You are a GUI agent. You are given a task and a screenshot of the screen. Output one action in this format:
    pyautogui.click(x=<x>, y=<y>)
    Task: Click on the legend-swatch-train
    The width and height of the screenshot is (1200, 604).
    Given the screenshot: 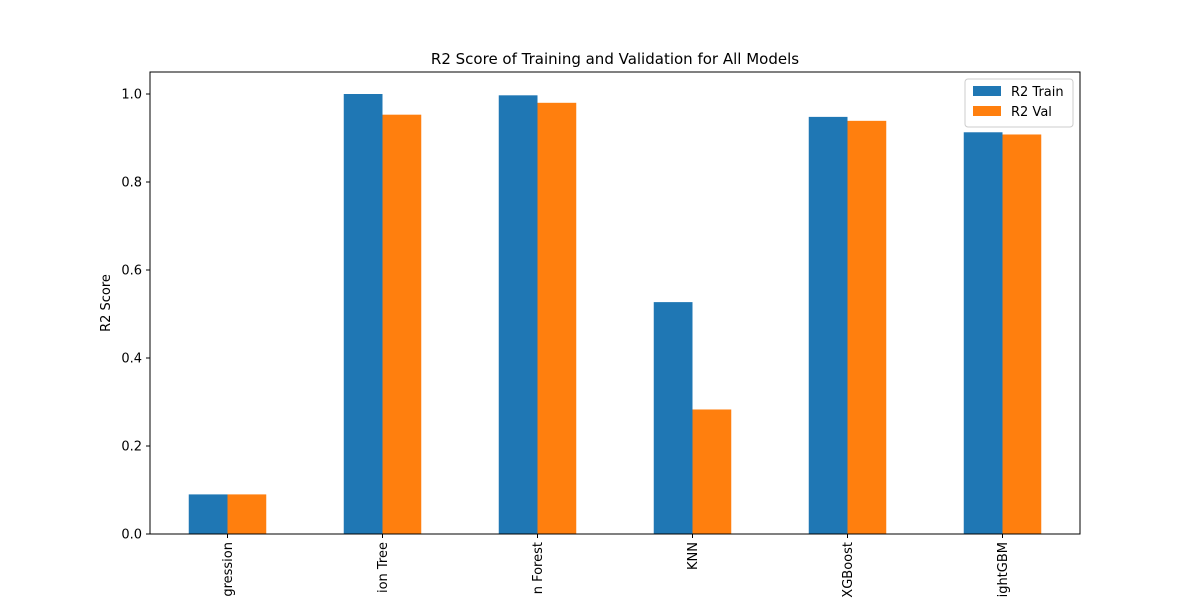 What is the action you would take?
    pyautogui.click(x=987, y=91)
    